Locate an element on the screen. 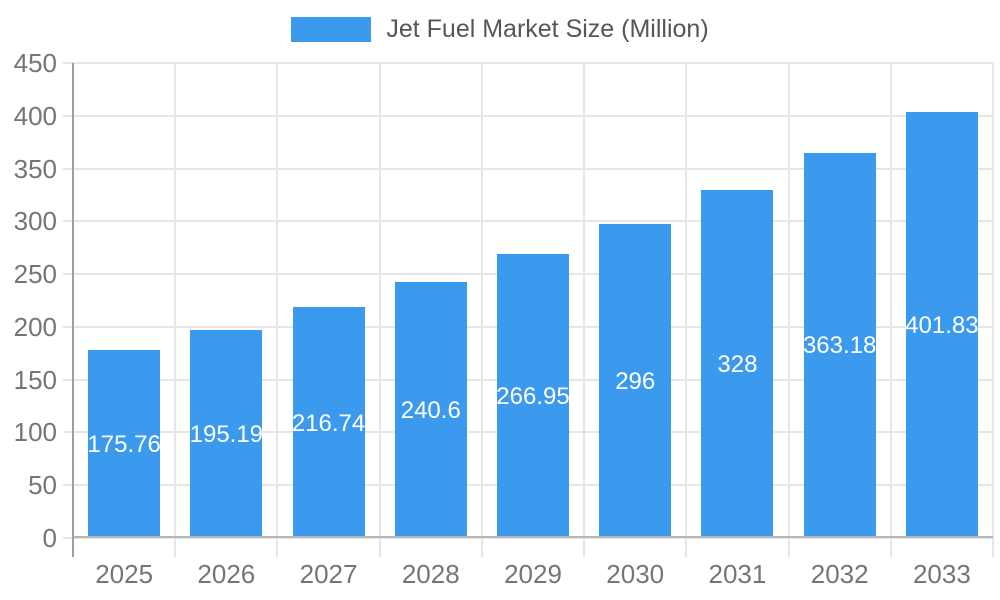 Image resolution: width=1000 pixels, height=600 pixels. bar-2026 is located at coordinates (226, 432).